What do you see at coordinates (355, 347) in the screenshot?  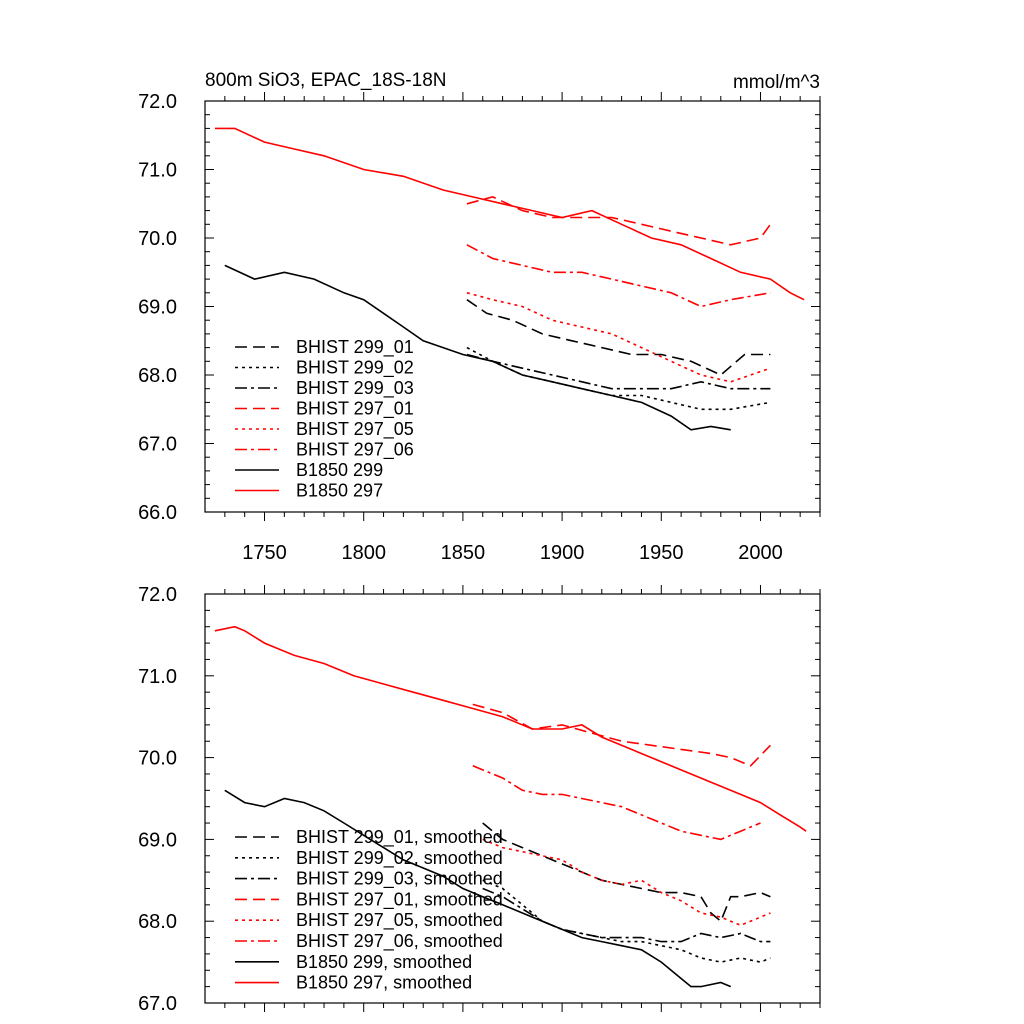 I see `legend-label: BHIST 299_01` at bounding box center [355, 347].